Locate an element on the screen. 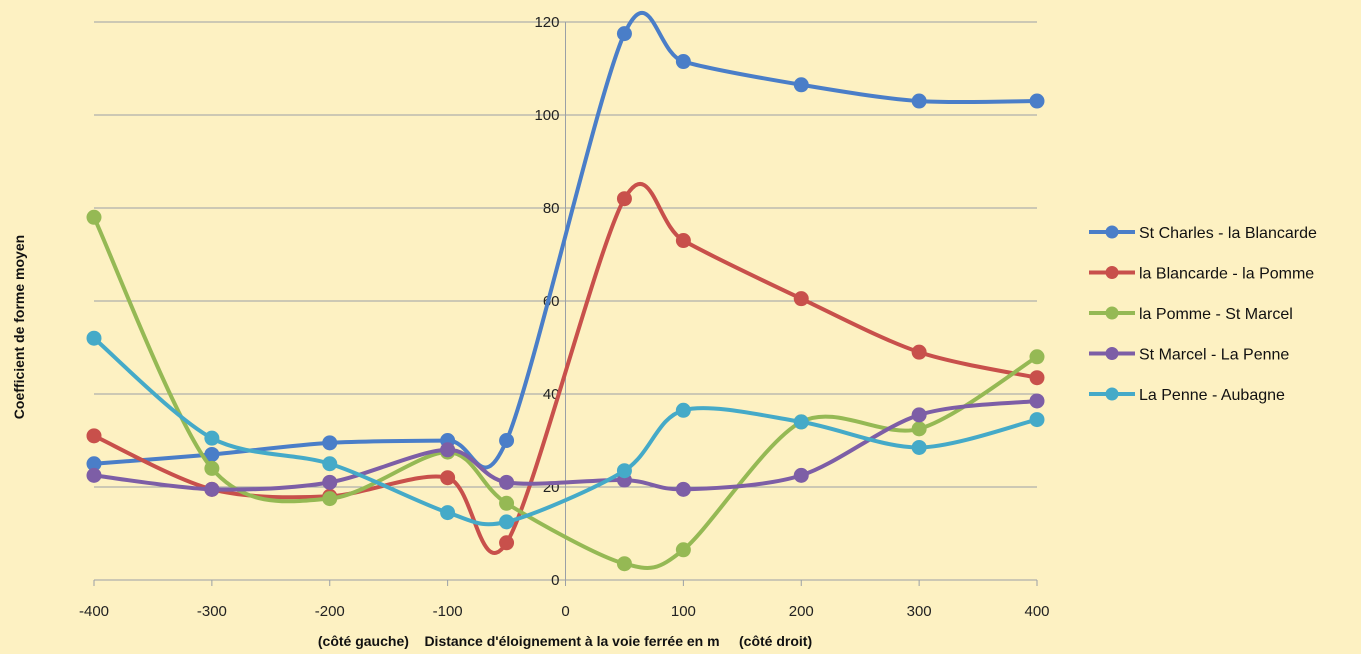 The height and width of the screenshot is (654, 1361). legend-label-2: la Blancarde - la Pomme is located at coordinates (1226, 274).